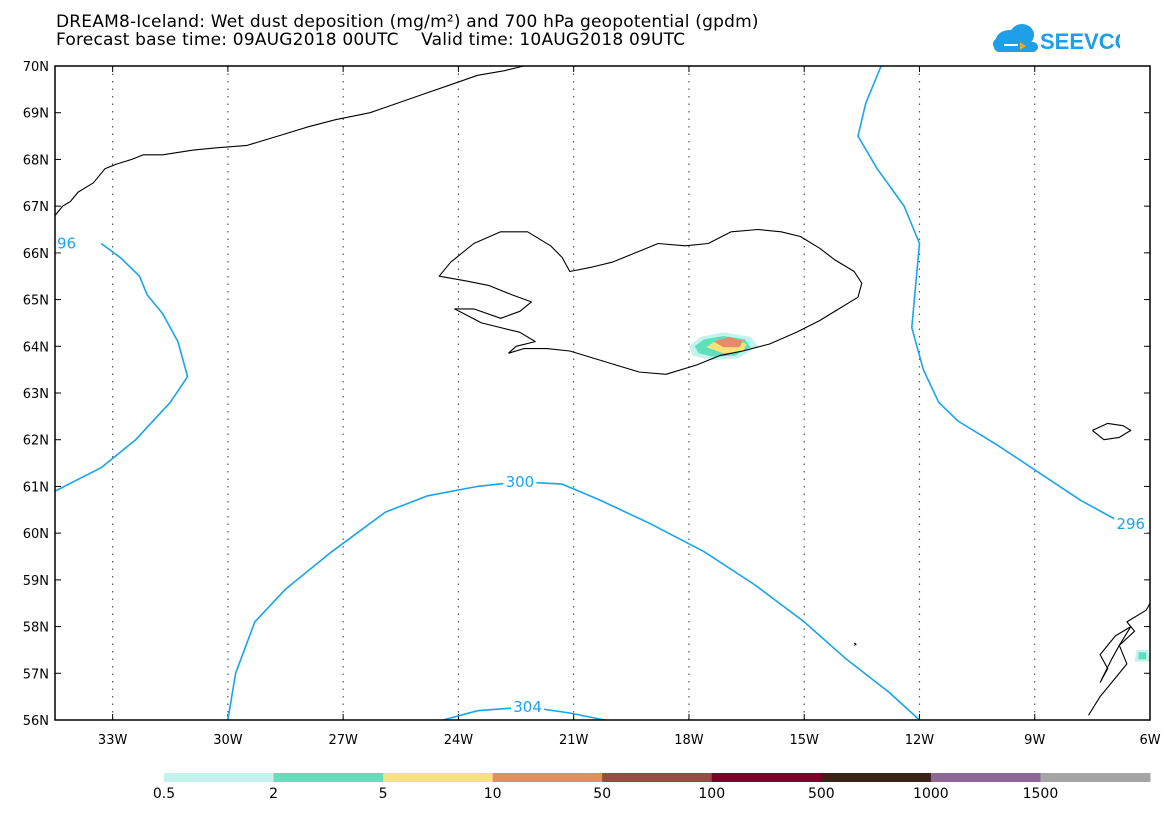 This screenshot has width=1175, height=815. Describe the element at coordinates (1080, 41) in the screenshot. I see `svg-text: SEEVCCC` at that location.